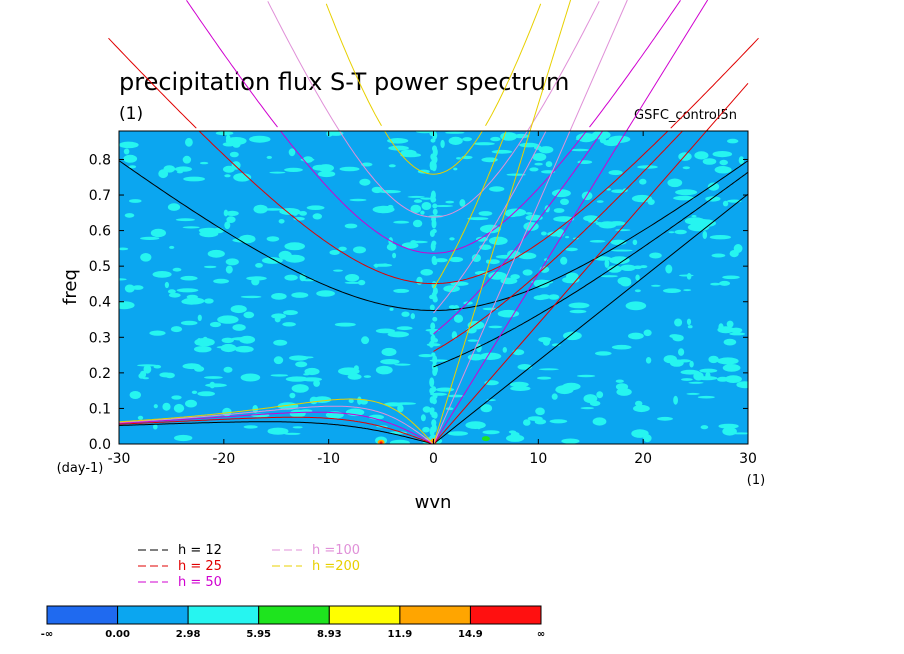 This screenshot has height=654, width=904. Describe the element at coordinates (570, 287) in the screenshot. I see `kelvin-line` at that location.